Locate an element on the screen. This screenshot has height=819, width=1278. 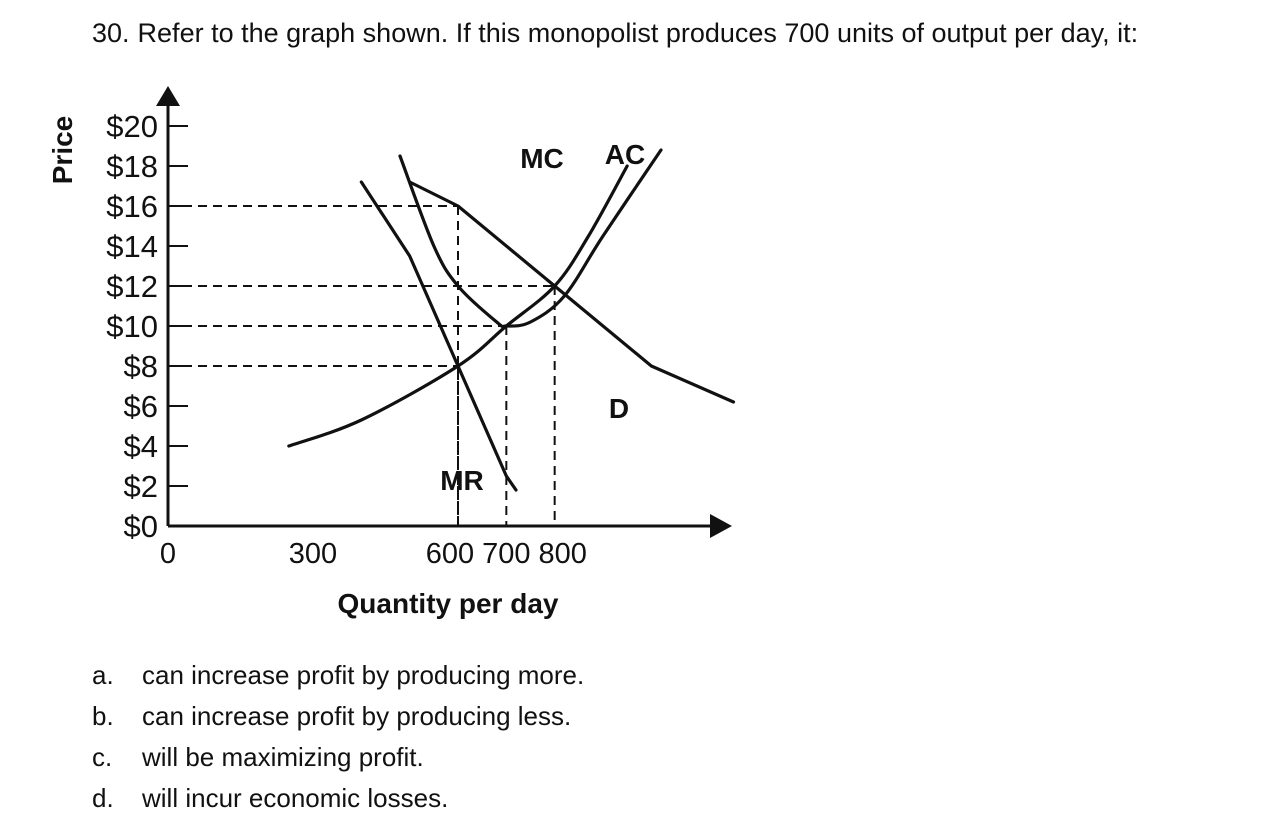
y-tick-label: $10 is located at coordinates (132, 326).